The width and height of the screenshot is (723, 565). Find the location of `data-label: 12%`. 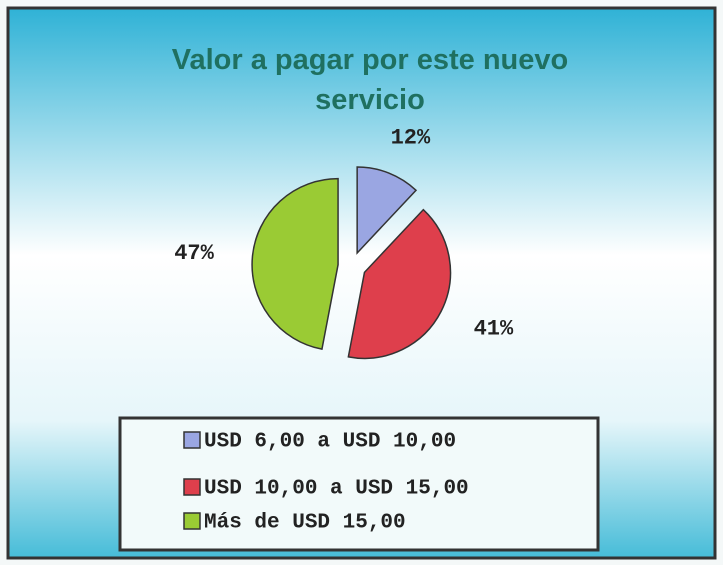

data-label: 12% is located at coordinates (411, 138).